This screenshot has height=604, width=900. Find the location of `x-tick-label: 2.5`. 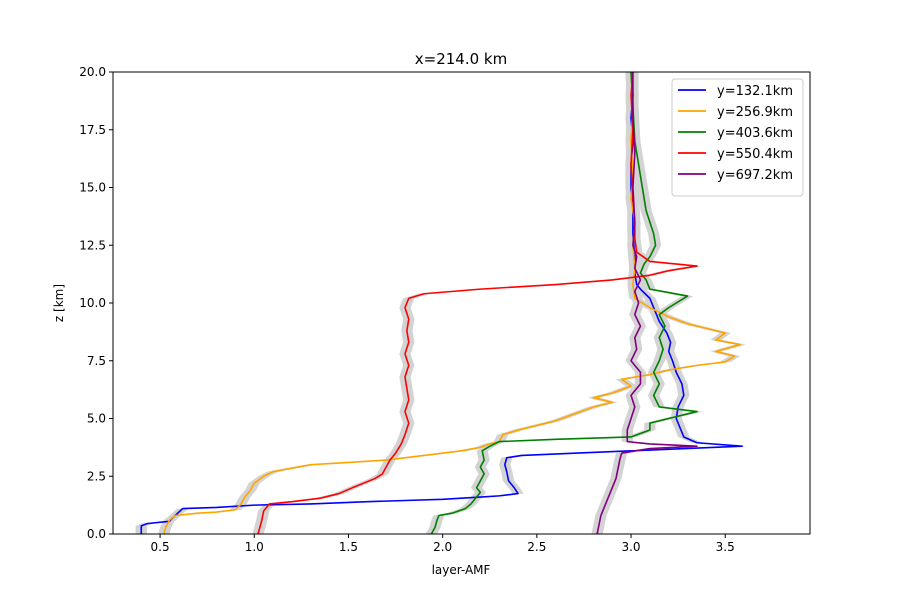

x-tick-label: 2.5 is located at coordinates (536, 547).